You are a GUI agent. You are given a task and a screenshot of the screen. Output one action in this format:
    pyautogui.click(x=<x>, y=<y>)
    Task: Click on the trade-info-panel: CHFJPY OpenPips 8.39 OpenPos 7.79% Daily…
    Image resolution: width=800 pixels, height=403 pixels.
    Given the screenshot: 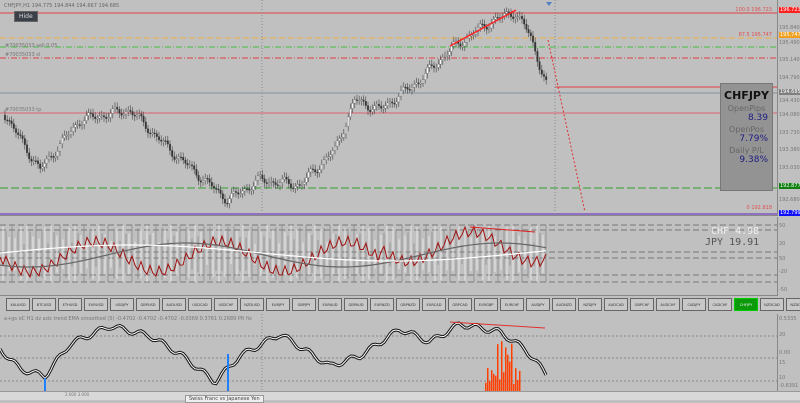 What is the action you would take?
    pyautogui.click(x=746, y=137)
    